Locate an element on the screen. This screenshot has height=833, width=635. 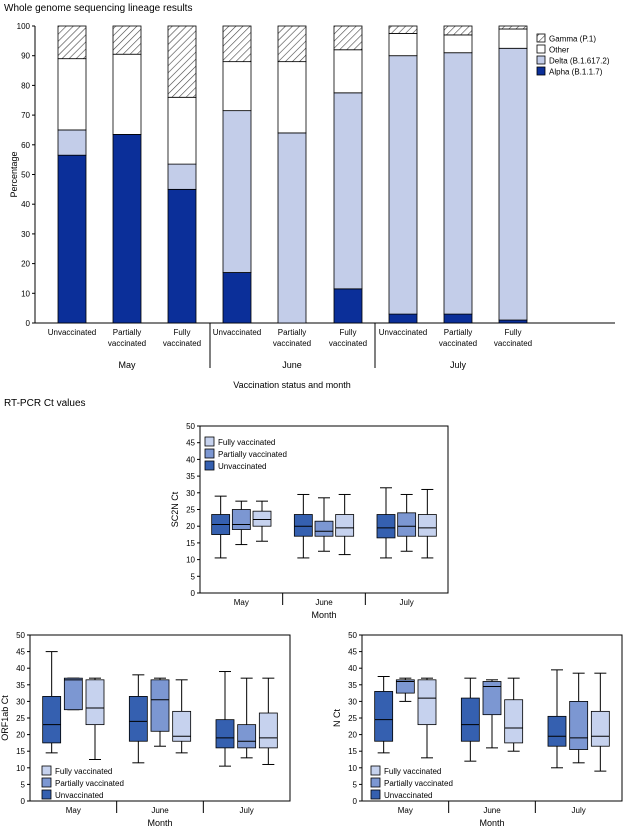
n-y-tick-label: 50 is located at coordinates (352, 635).